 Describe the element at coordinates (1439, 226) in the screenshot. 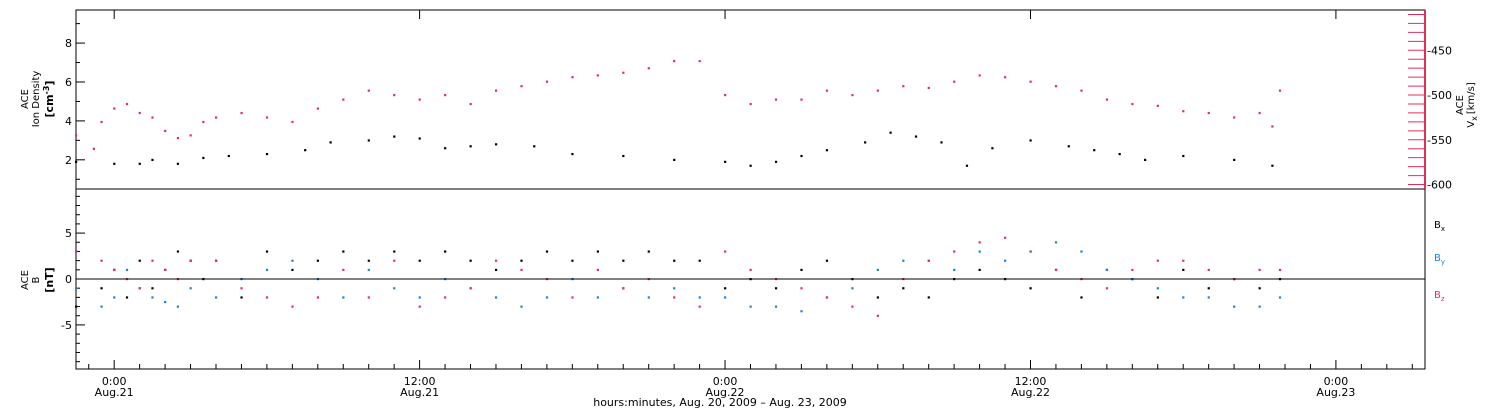

I see `bx-label: Bx` at that location.